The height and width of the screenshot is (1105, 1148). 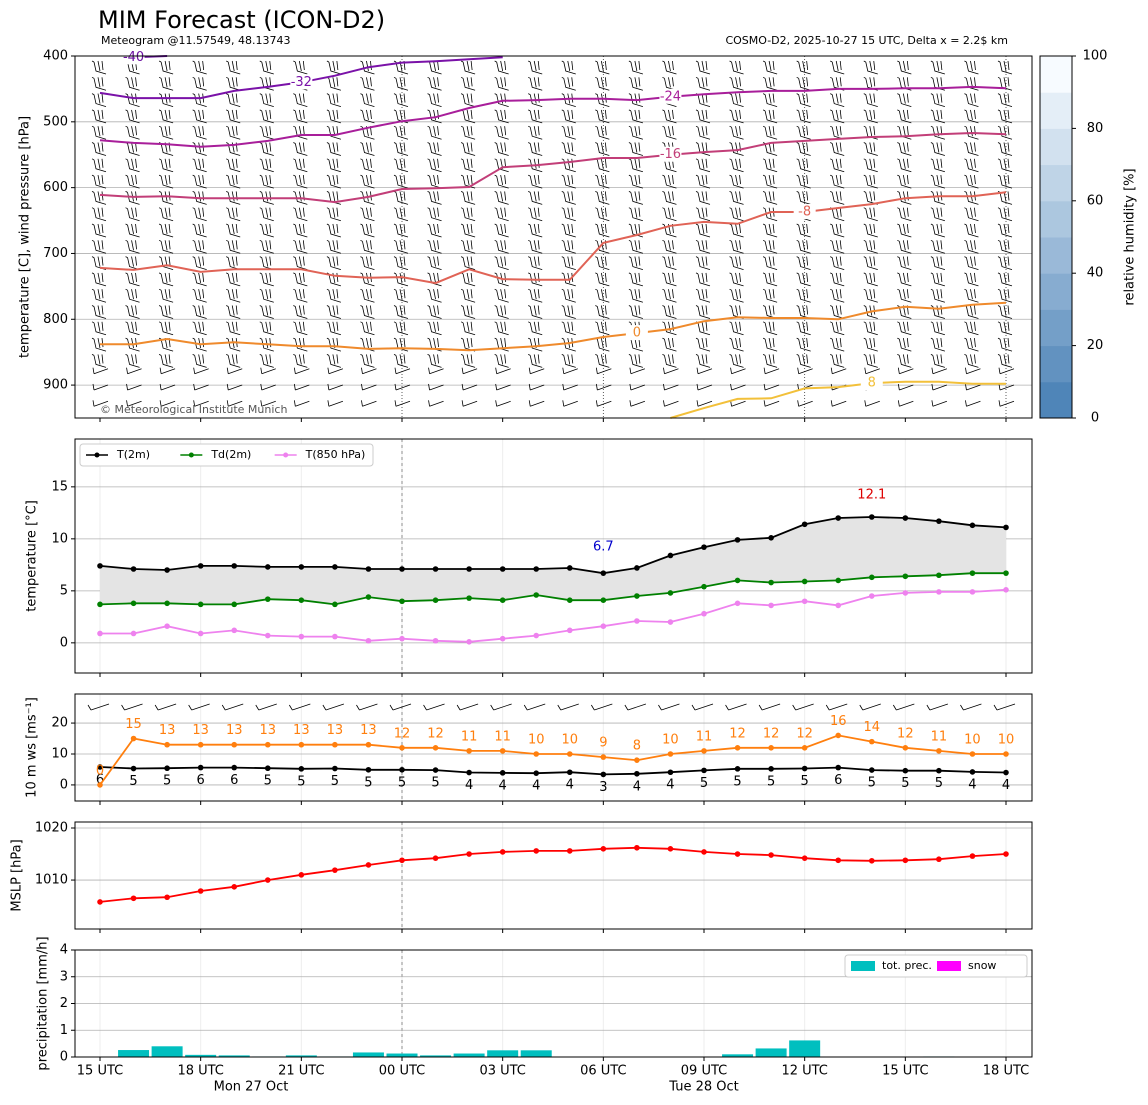 What do you see at coordinates (64, 1003) in the screenshot?
I see `y-tick-label: 2` at bounding box center [64, 1003].